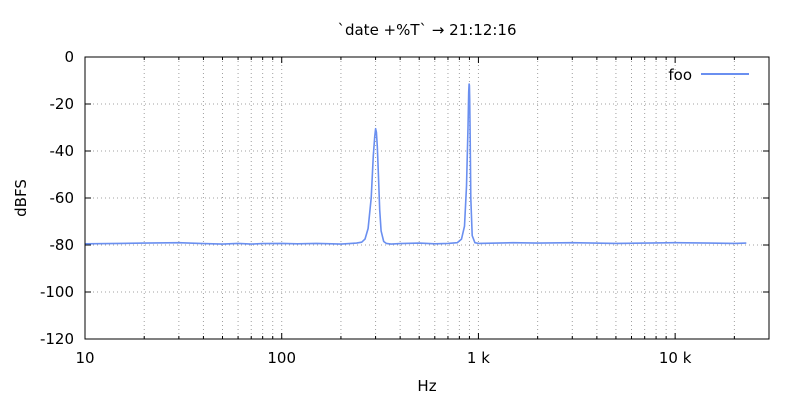  Describe the element at coordinates (281, 358) in the screenshot. I see `x-tick-label: 100` at that location.